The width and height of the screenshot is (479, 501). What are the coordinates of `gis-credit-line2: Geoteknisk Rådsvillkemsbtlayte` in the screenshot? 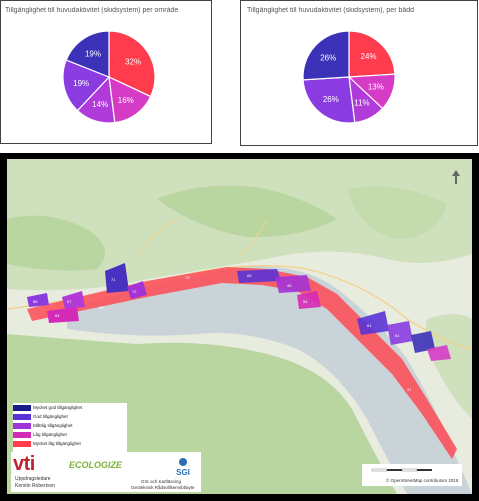 It's located at (163, 487).